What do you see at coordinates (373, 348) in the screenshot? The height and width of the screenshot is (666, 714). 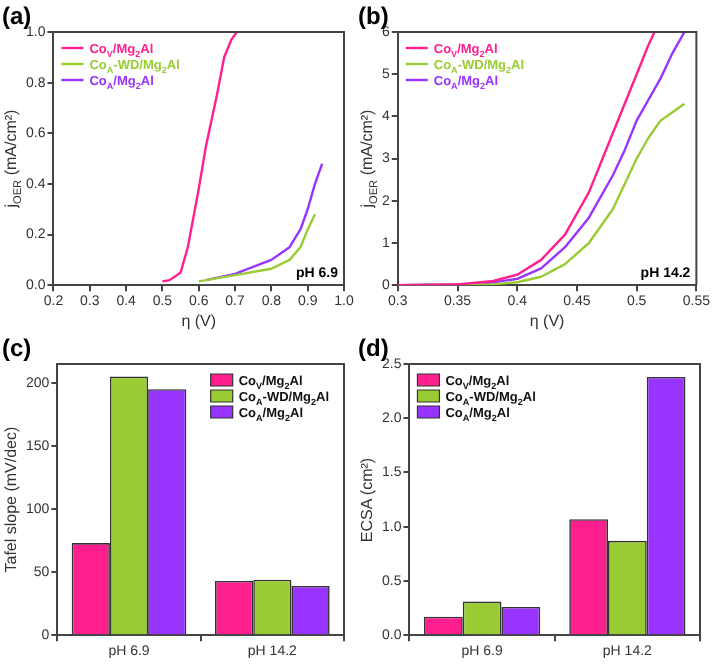 I see `chart-title: (d)` at bounding box center [373, 348].